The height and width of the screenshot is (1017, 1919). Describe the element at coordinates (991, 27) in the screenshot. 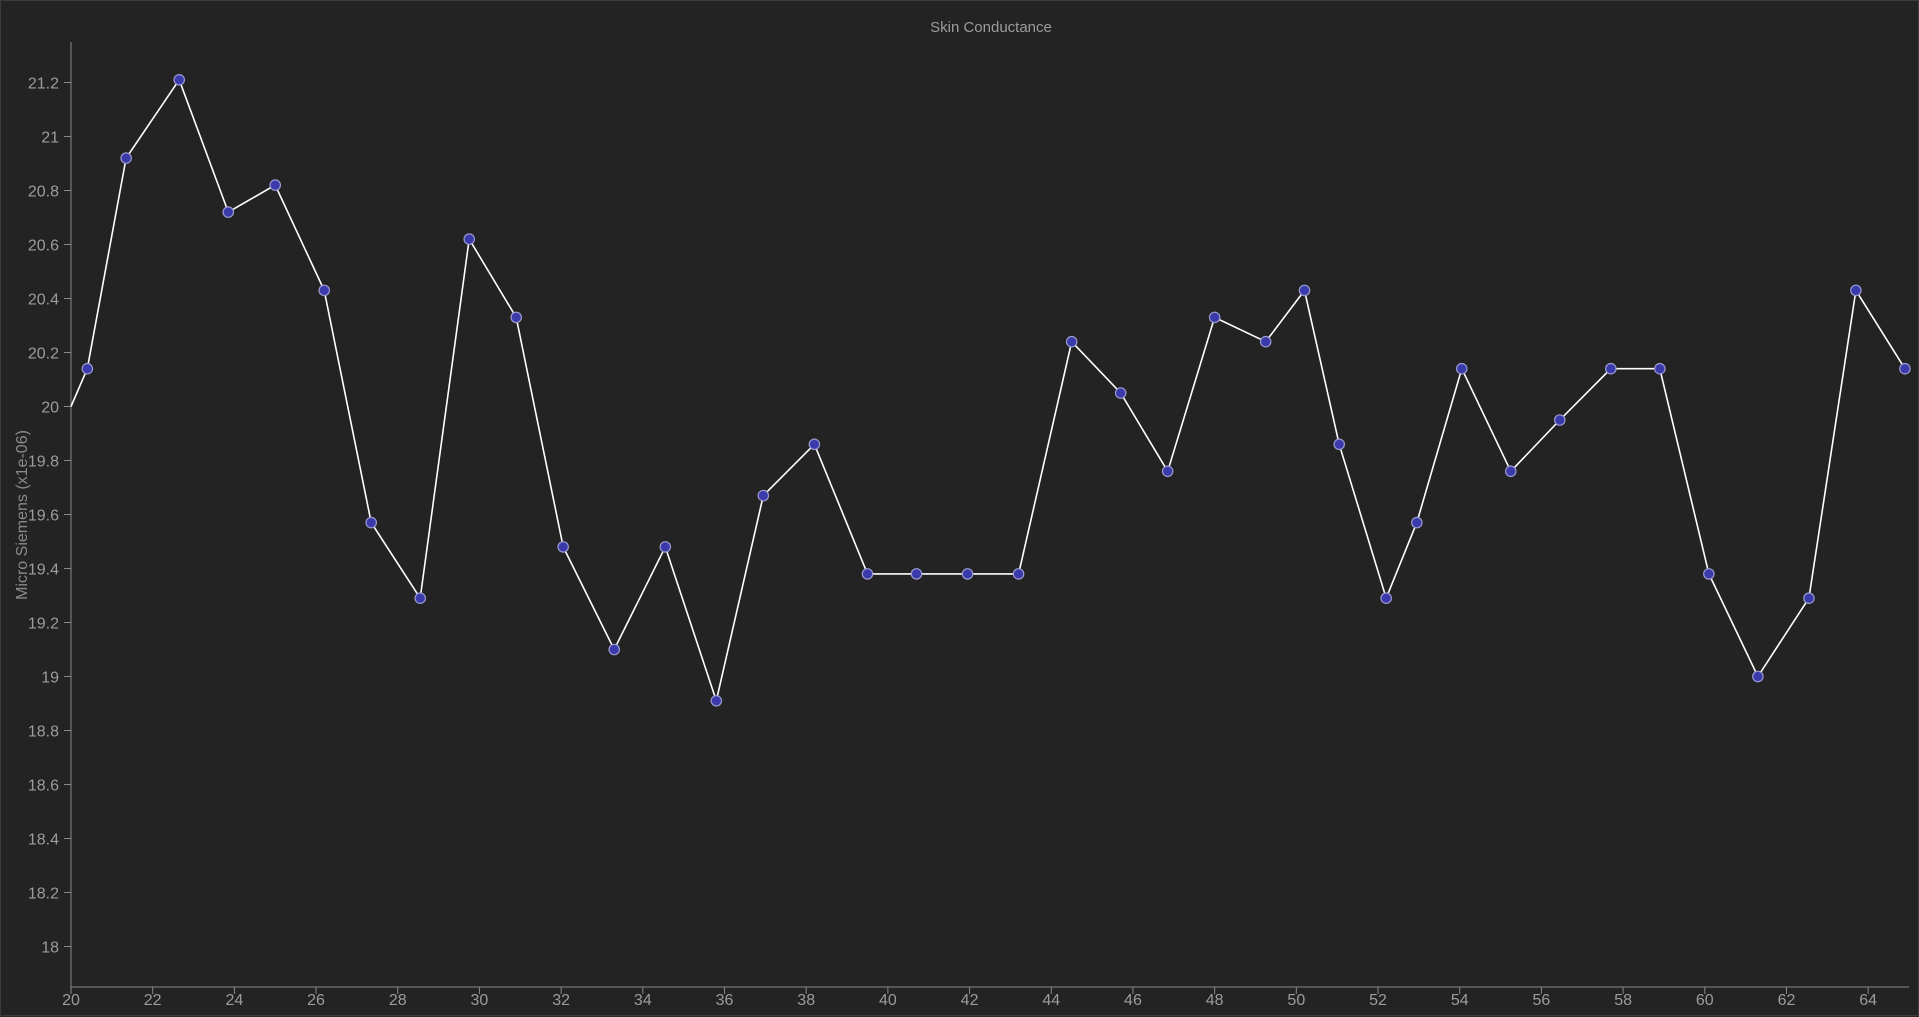

I see `chart-title: Skin Conductance` at that location.